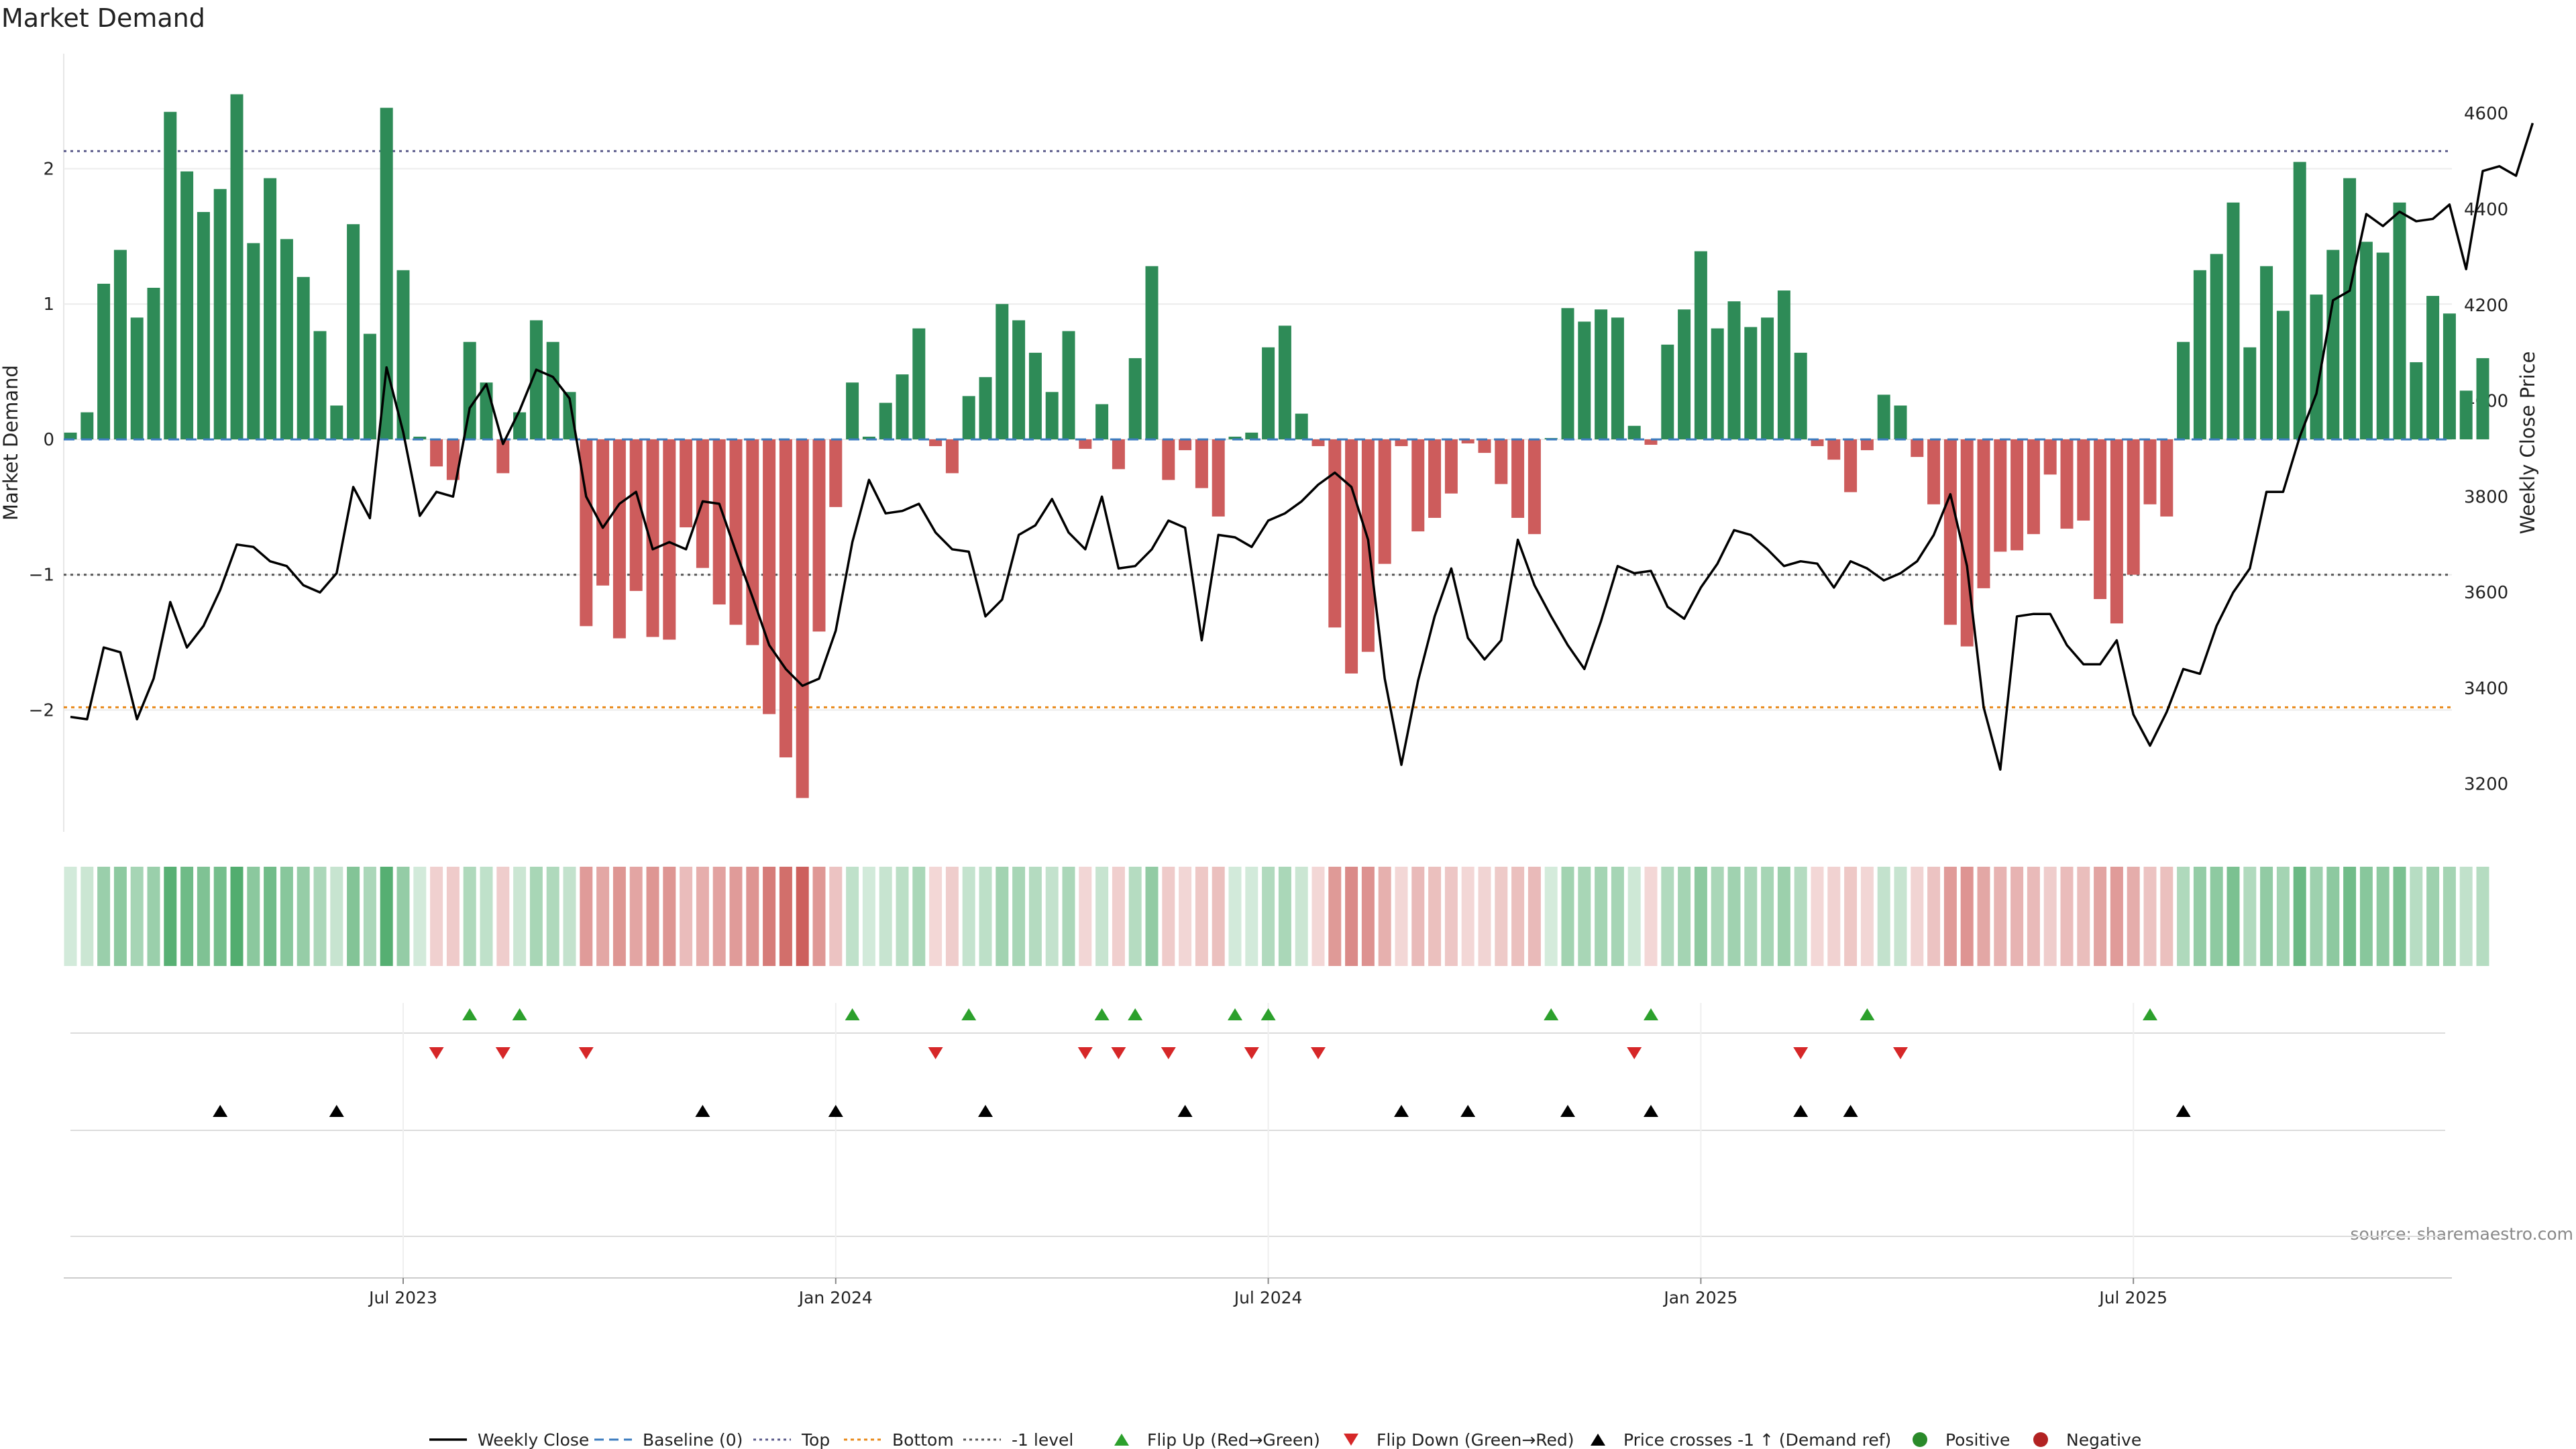 The width and height of the screenshot is (2576, 1449). Describe the element at coordinates (835, 1297) in the screenshot. I see `x-tick-label: Jan 2024` at that location.